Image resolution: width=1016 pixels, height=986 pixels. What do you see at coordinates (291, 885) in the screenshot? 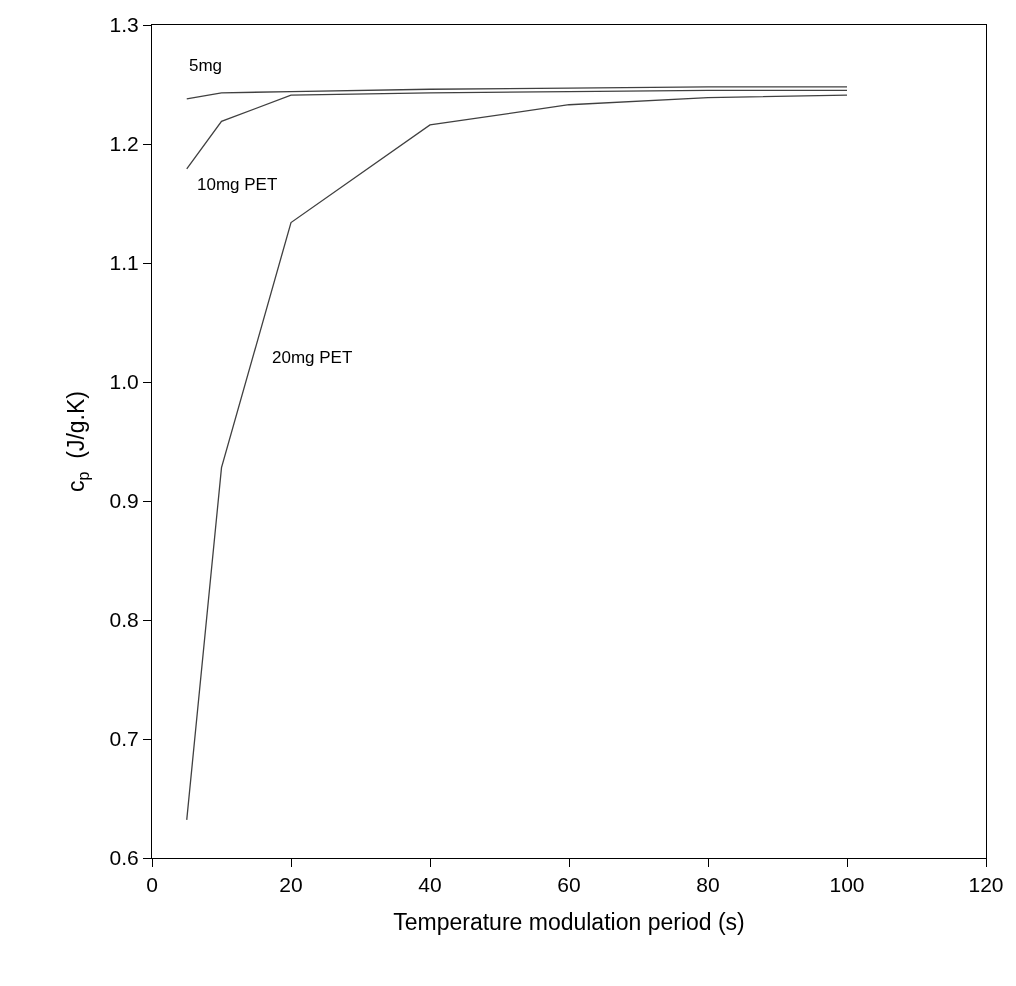
I see `x-tick-label: 20` at bounding box center [291, 885].